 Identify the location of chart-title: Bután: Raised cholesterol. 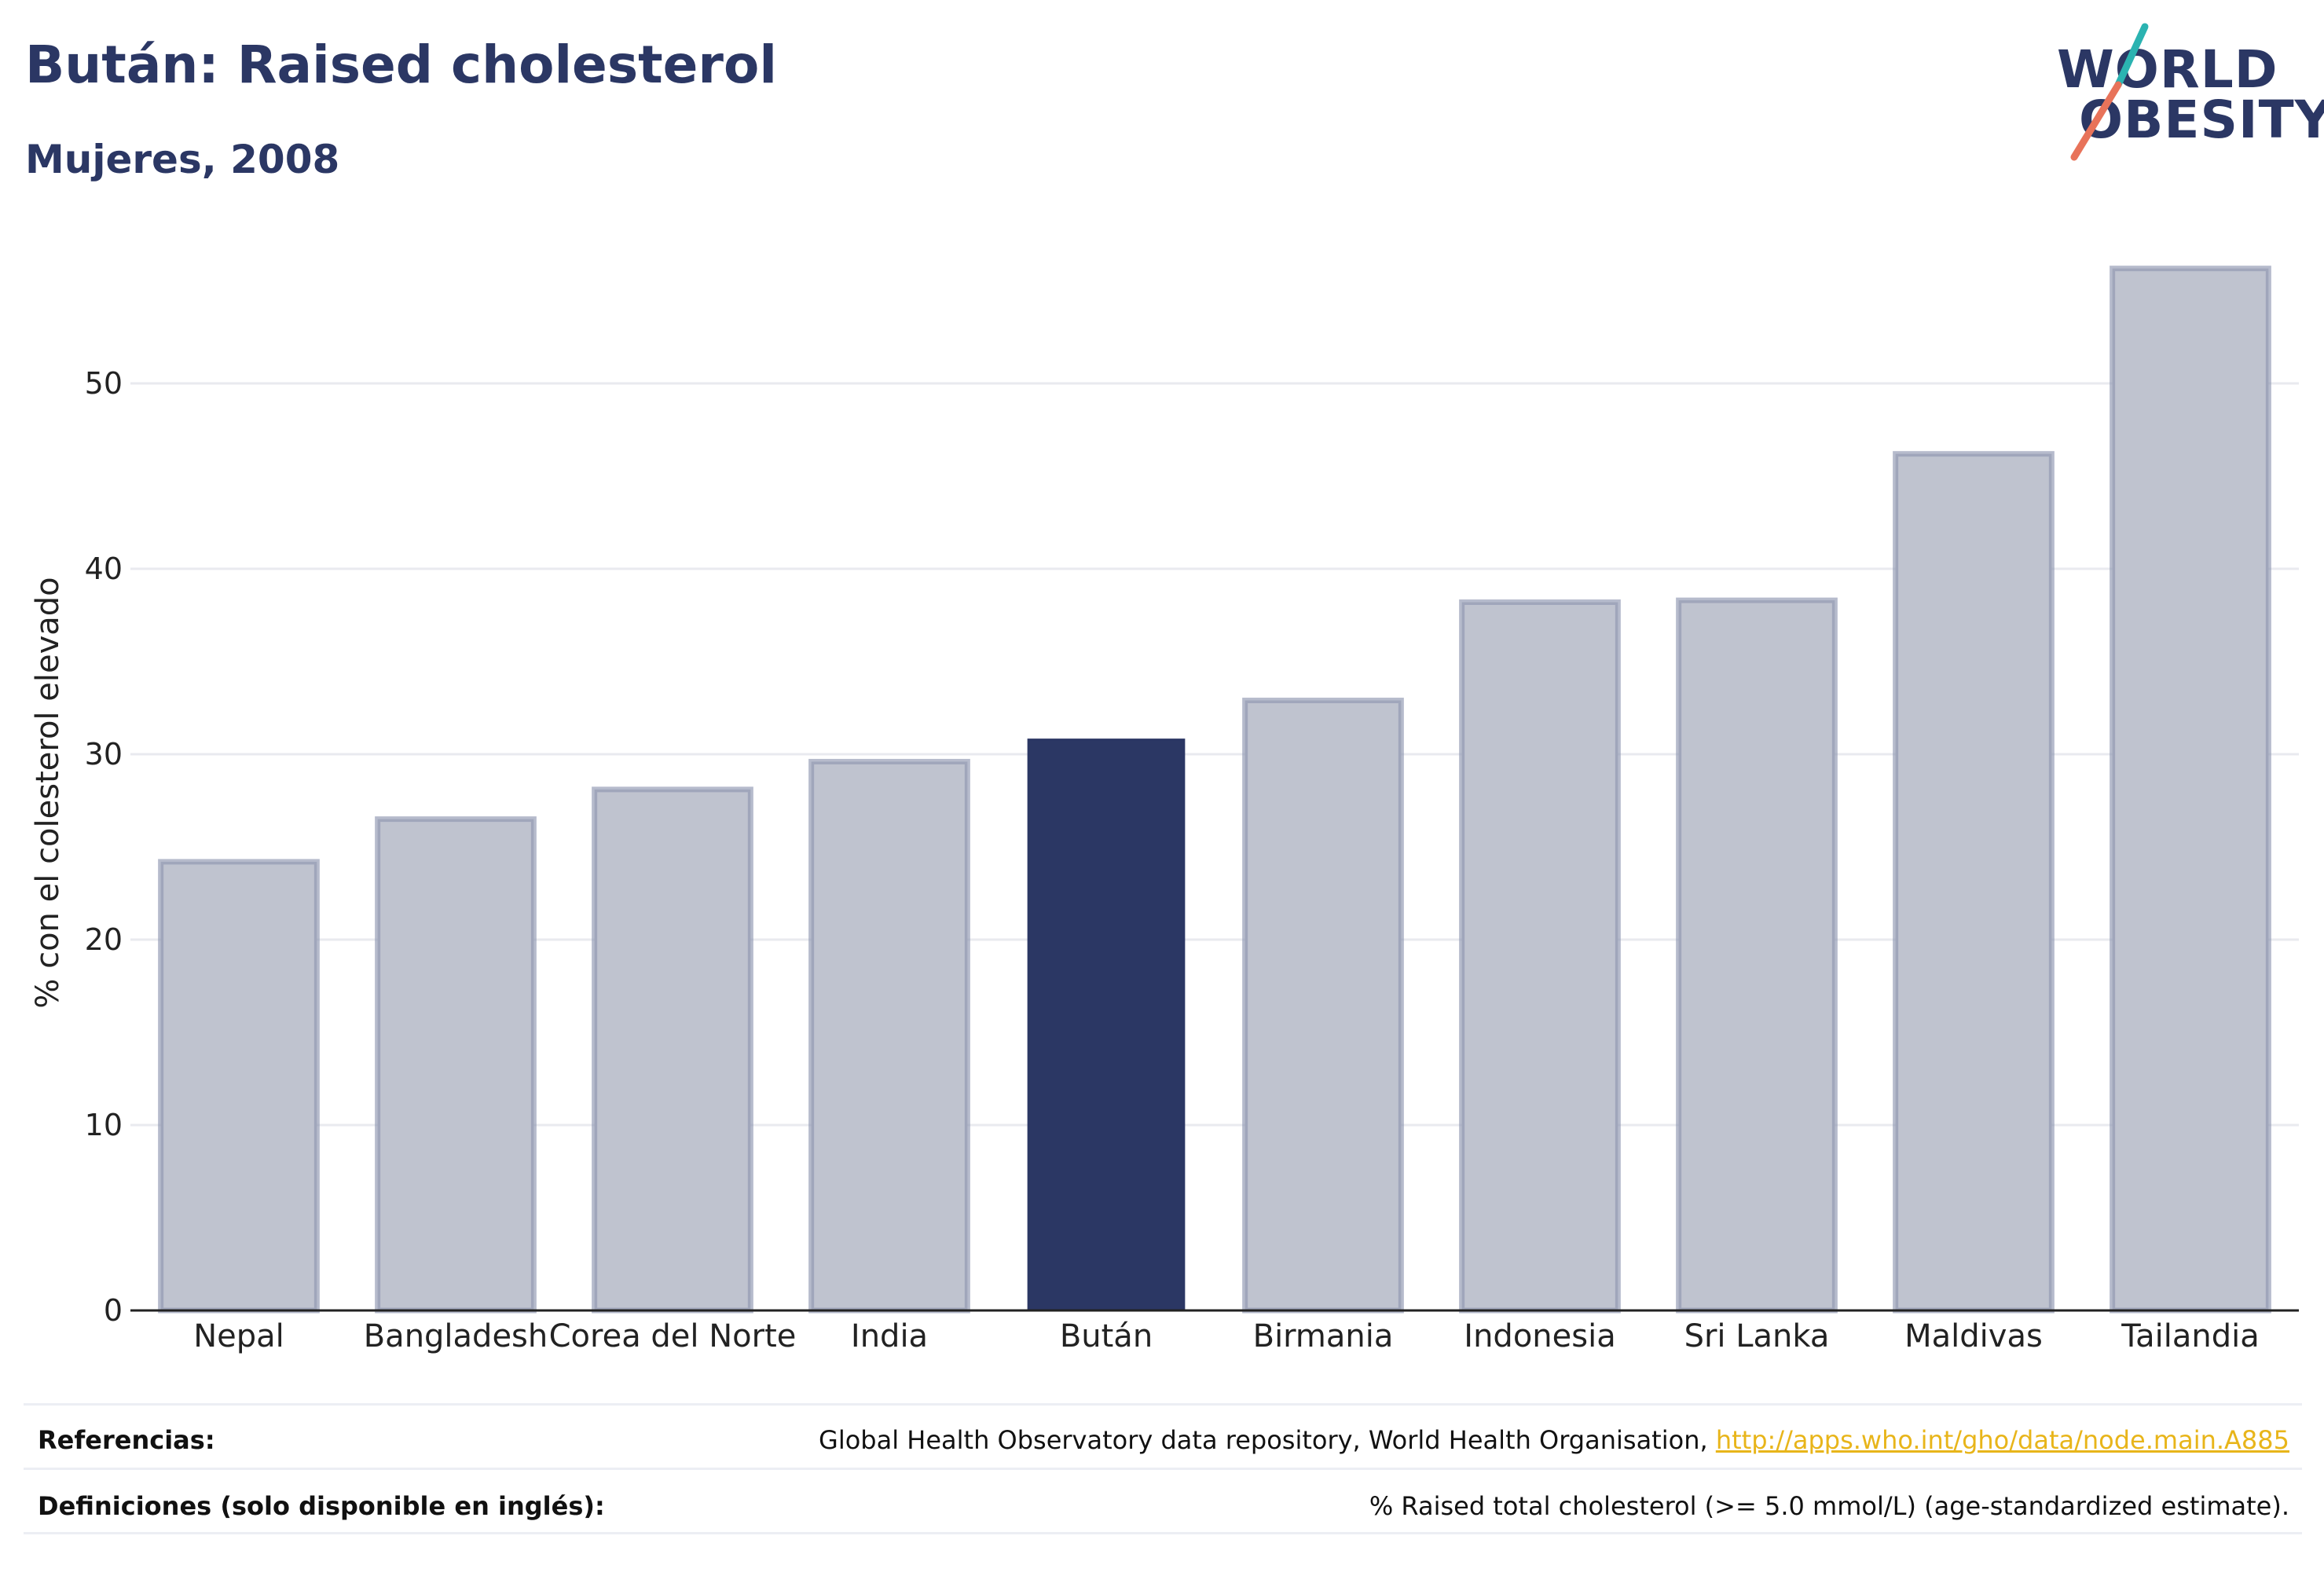
(401, 65).